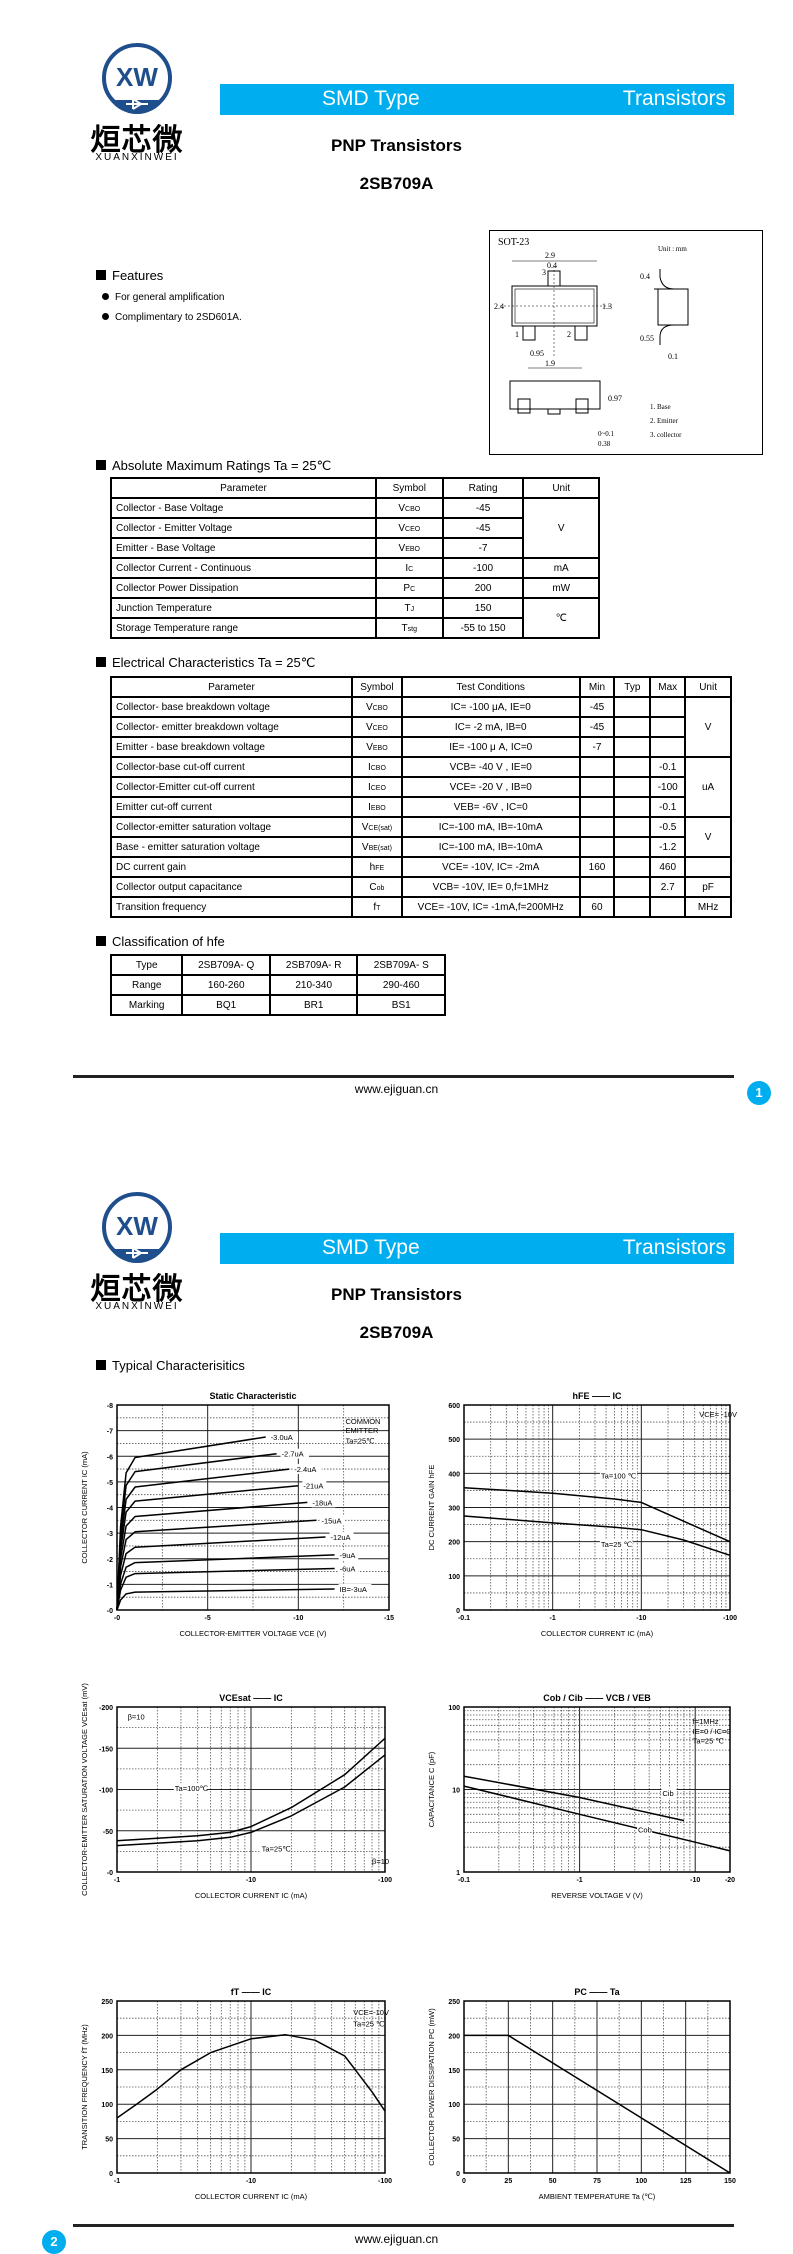 This screenshot has height=2254, width=793. Describe the element at coordinates (668, 787) in the screenshot. I see `value-cell: -100` at that location.